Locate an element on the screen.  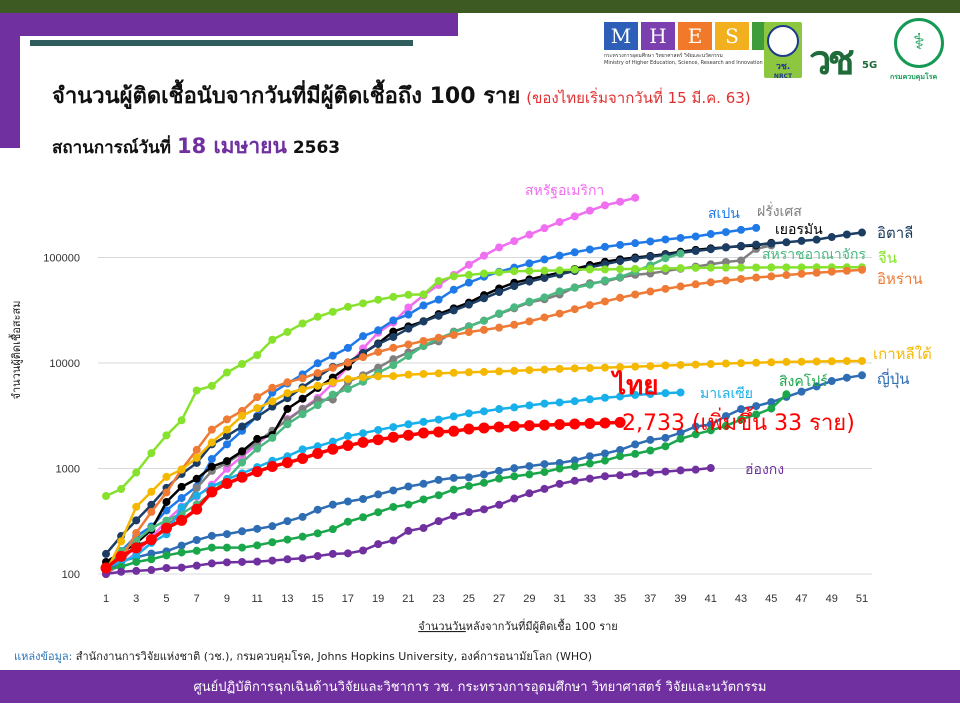
moph-name: กรมควบคุมโรค is located at coordinates (914, 77).